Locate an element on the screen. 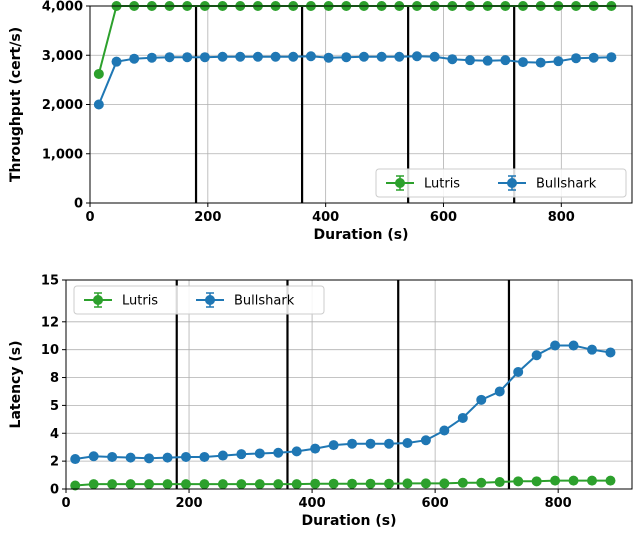 This screenshot has width=642, height=542. y-tick-label: 5 is located at coordinates (54, 406).